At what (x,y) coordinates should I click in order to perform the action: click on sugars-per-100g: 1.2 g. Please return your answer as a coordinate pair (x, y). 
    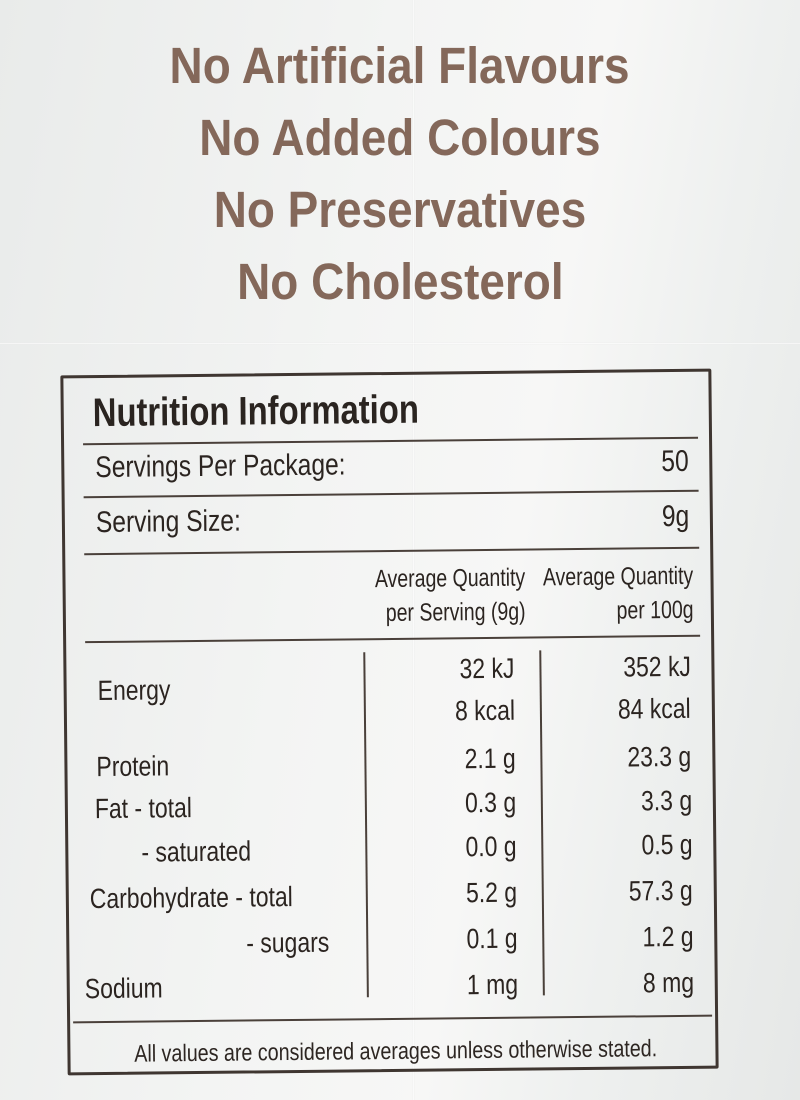
    Looking at the image, I should click on (668, 936).